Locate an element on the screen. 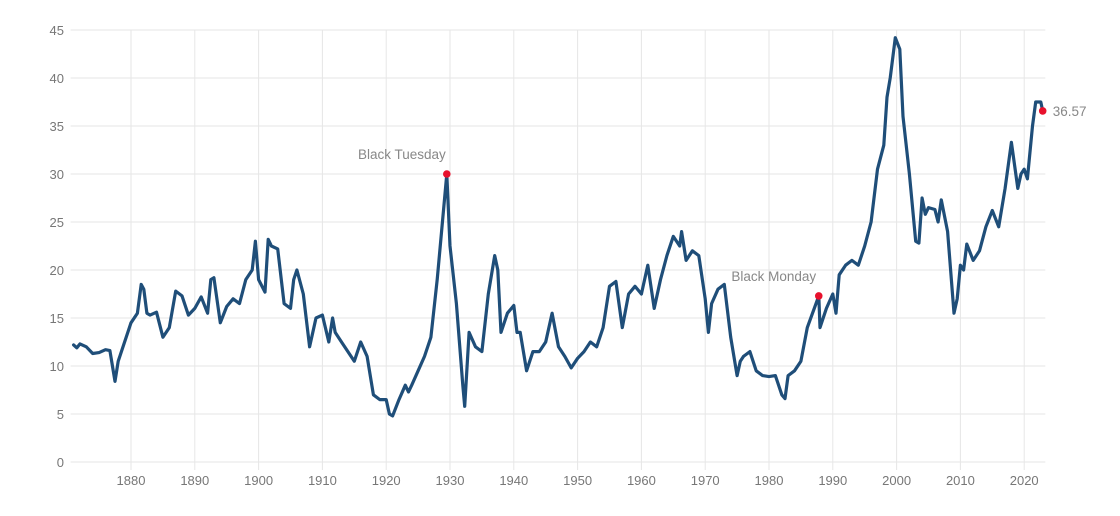 The width and height of the screenshot is (1120, 516). x-tick-label: 1930 is located at coordinates (450, 480).